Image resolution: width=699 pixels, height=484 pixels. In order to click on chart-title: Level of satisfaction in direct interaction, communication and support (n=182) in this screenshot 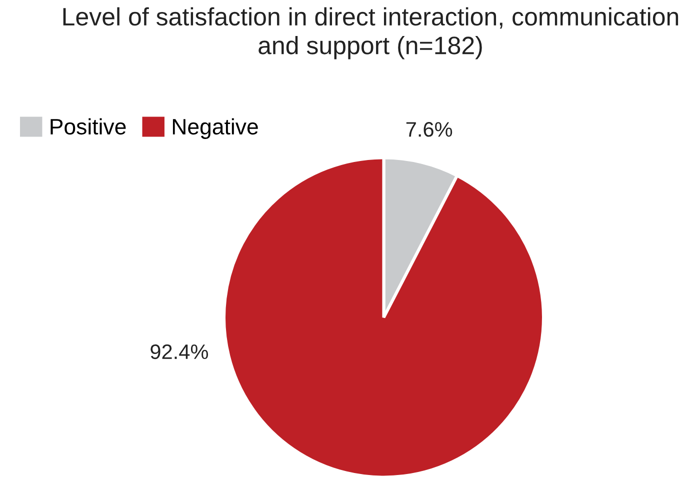, I will do `click(370, 33)`.